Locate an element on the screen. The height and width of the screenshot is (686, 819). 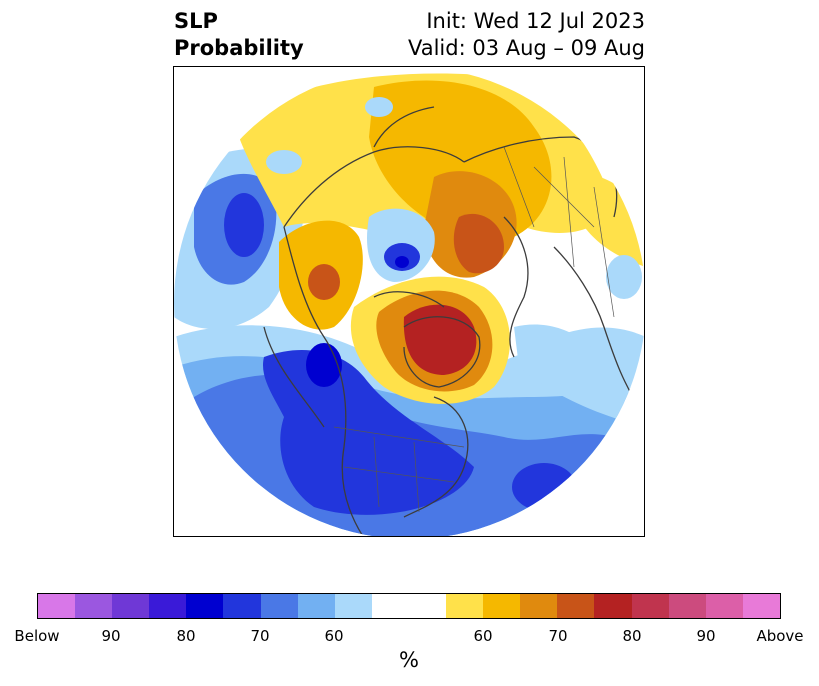
colorbar-tick-below-70: 70 is located at coordinates (260, 636).